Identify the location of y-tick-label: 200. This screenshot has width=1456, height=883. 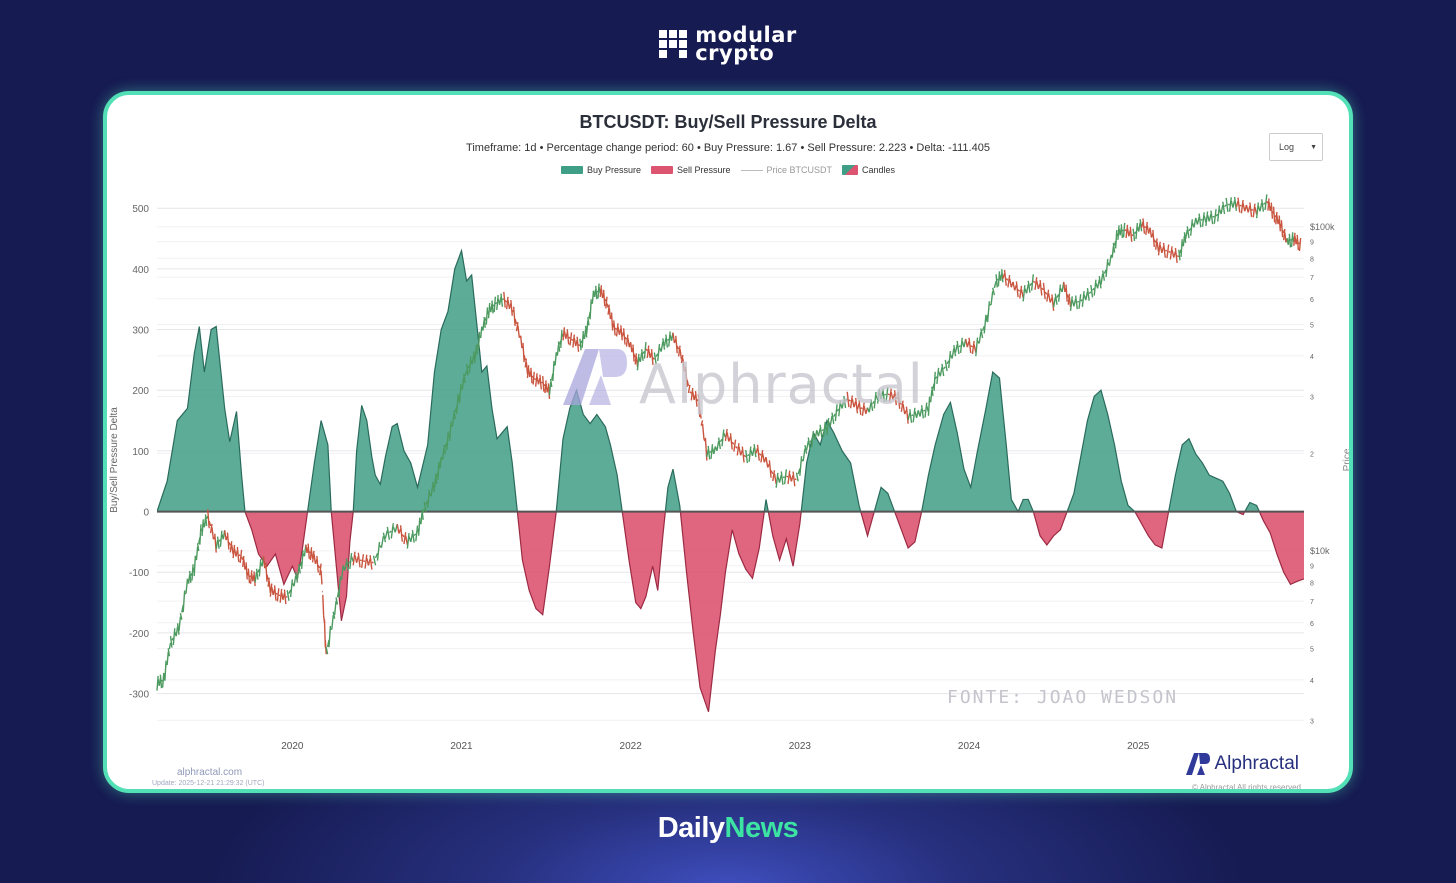
(140, 391).